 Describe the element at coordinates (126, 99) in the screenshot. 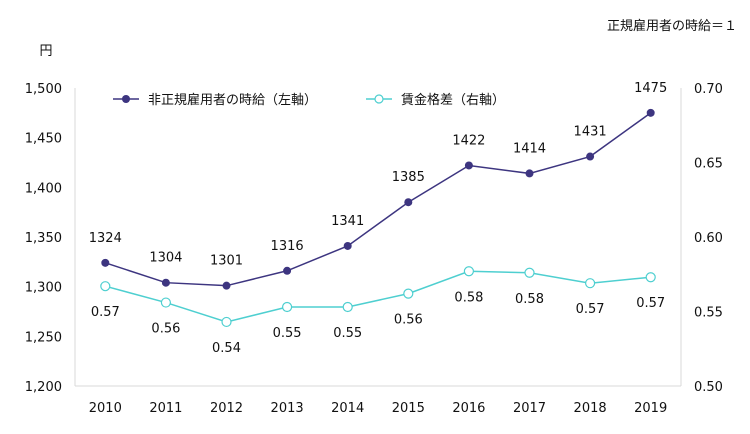

I see `legend-wage-marker` at that location.